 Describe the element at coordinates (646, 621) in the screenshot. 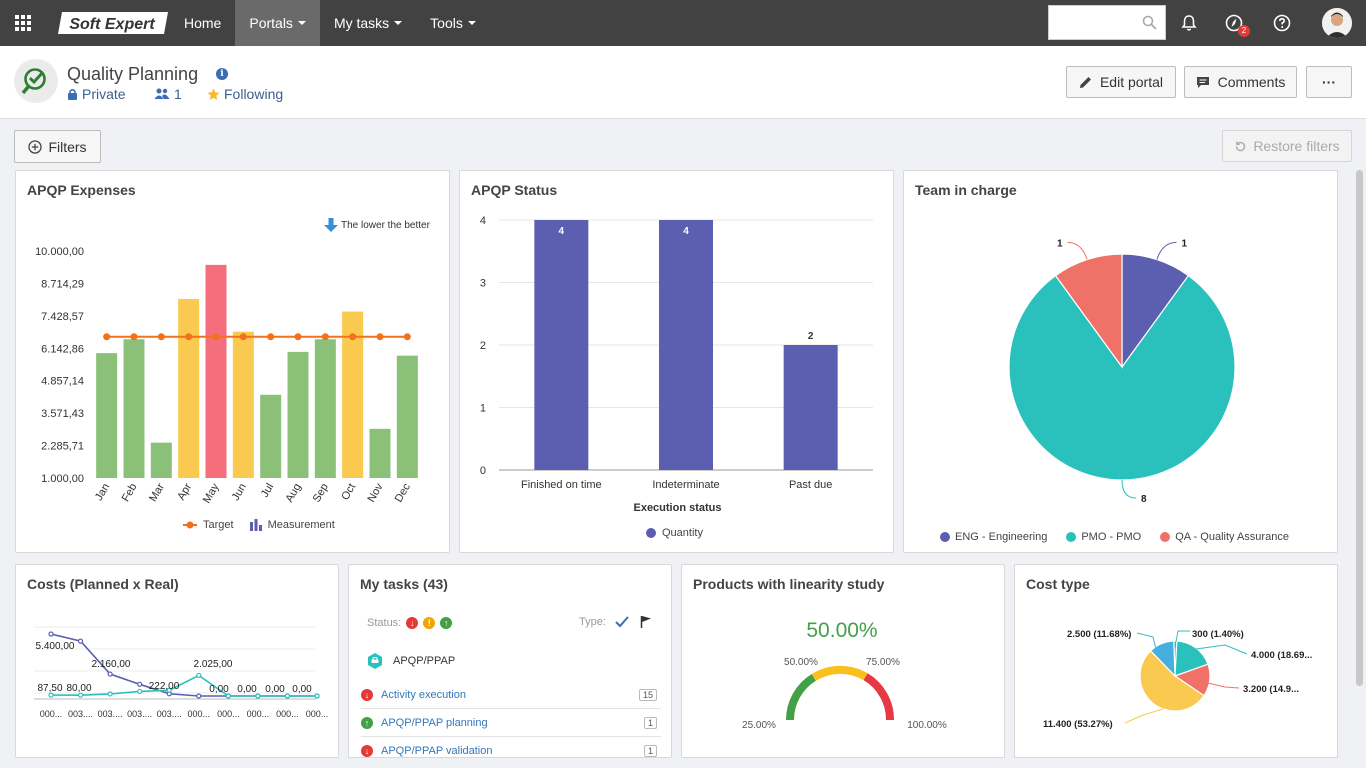

I see `flag-icon` at that location.